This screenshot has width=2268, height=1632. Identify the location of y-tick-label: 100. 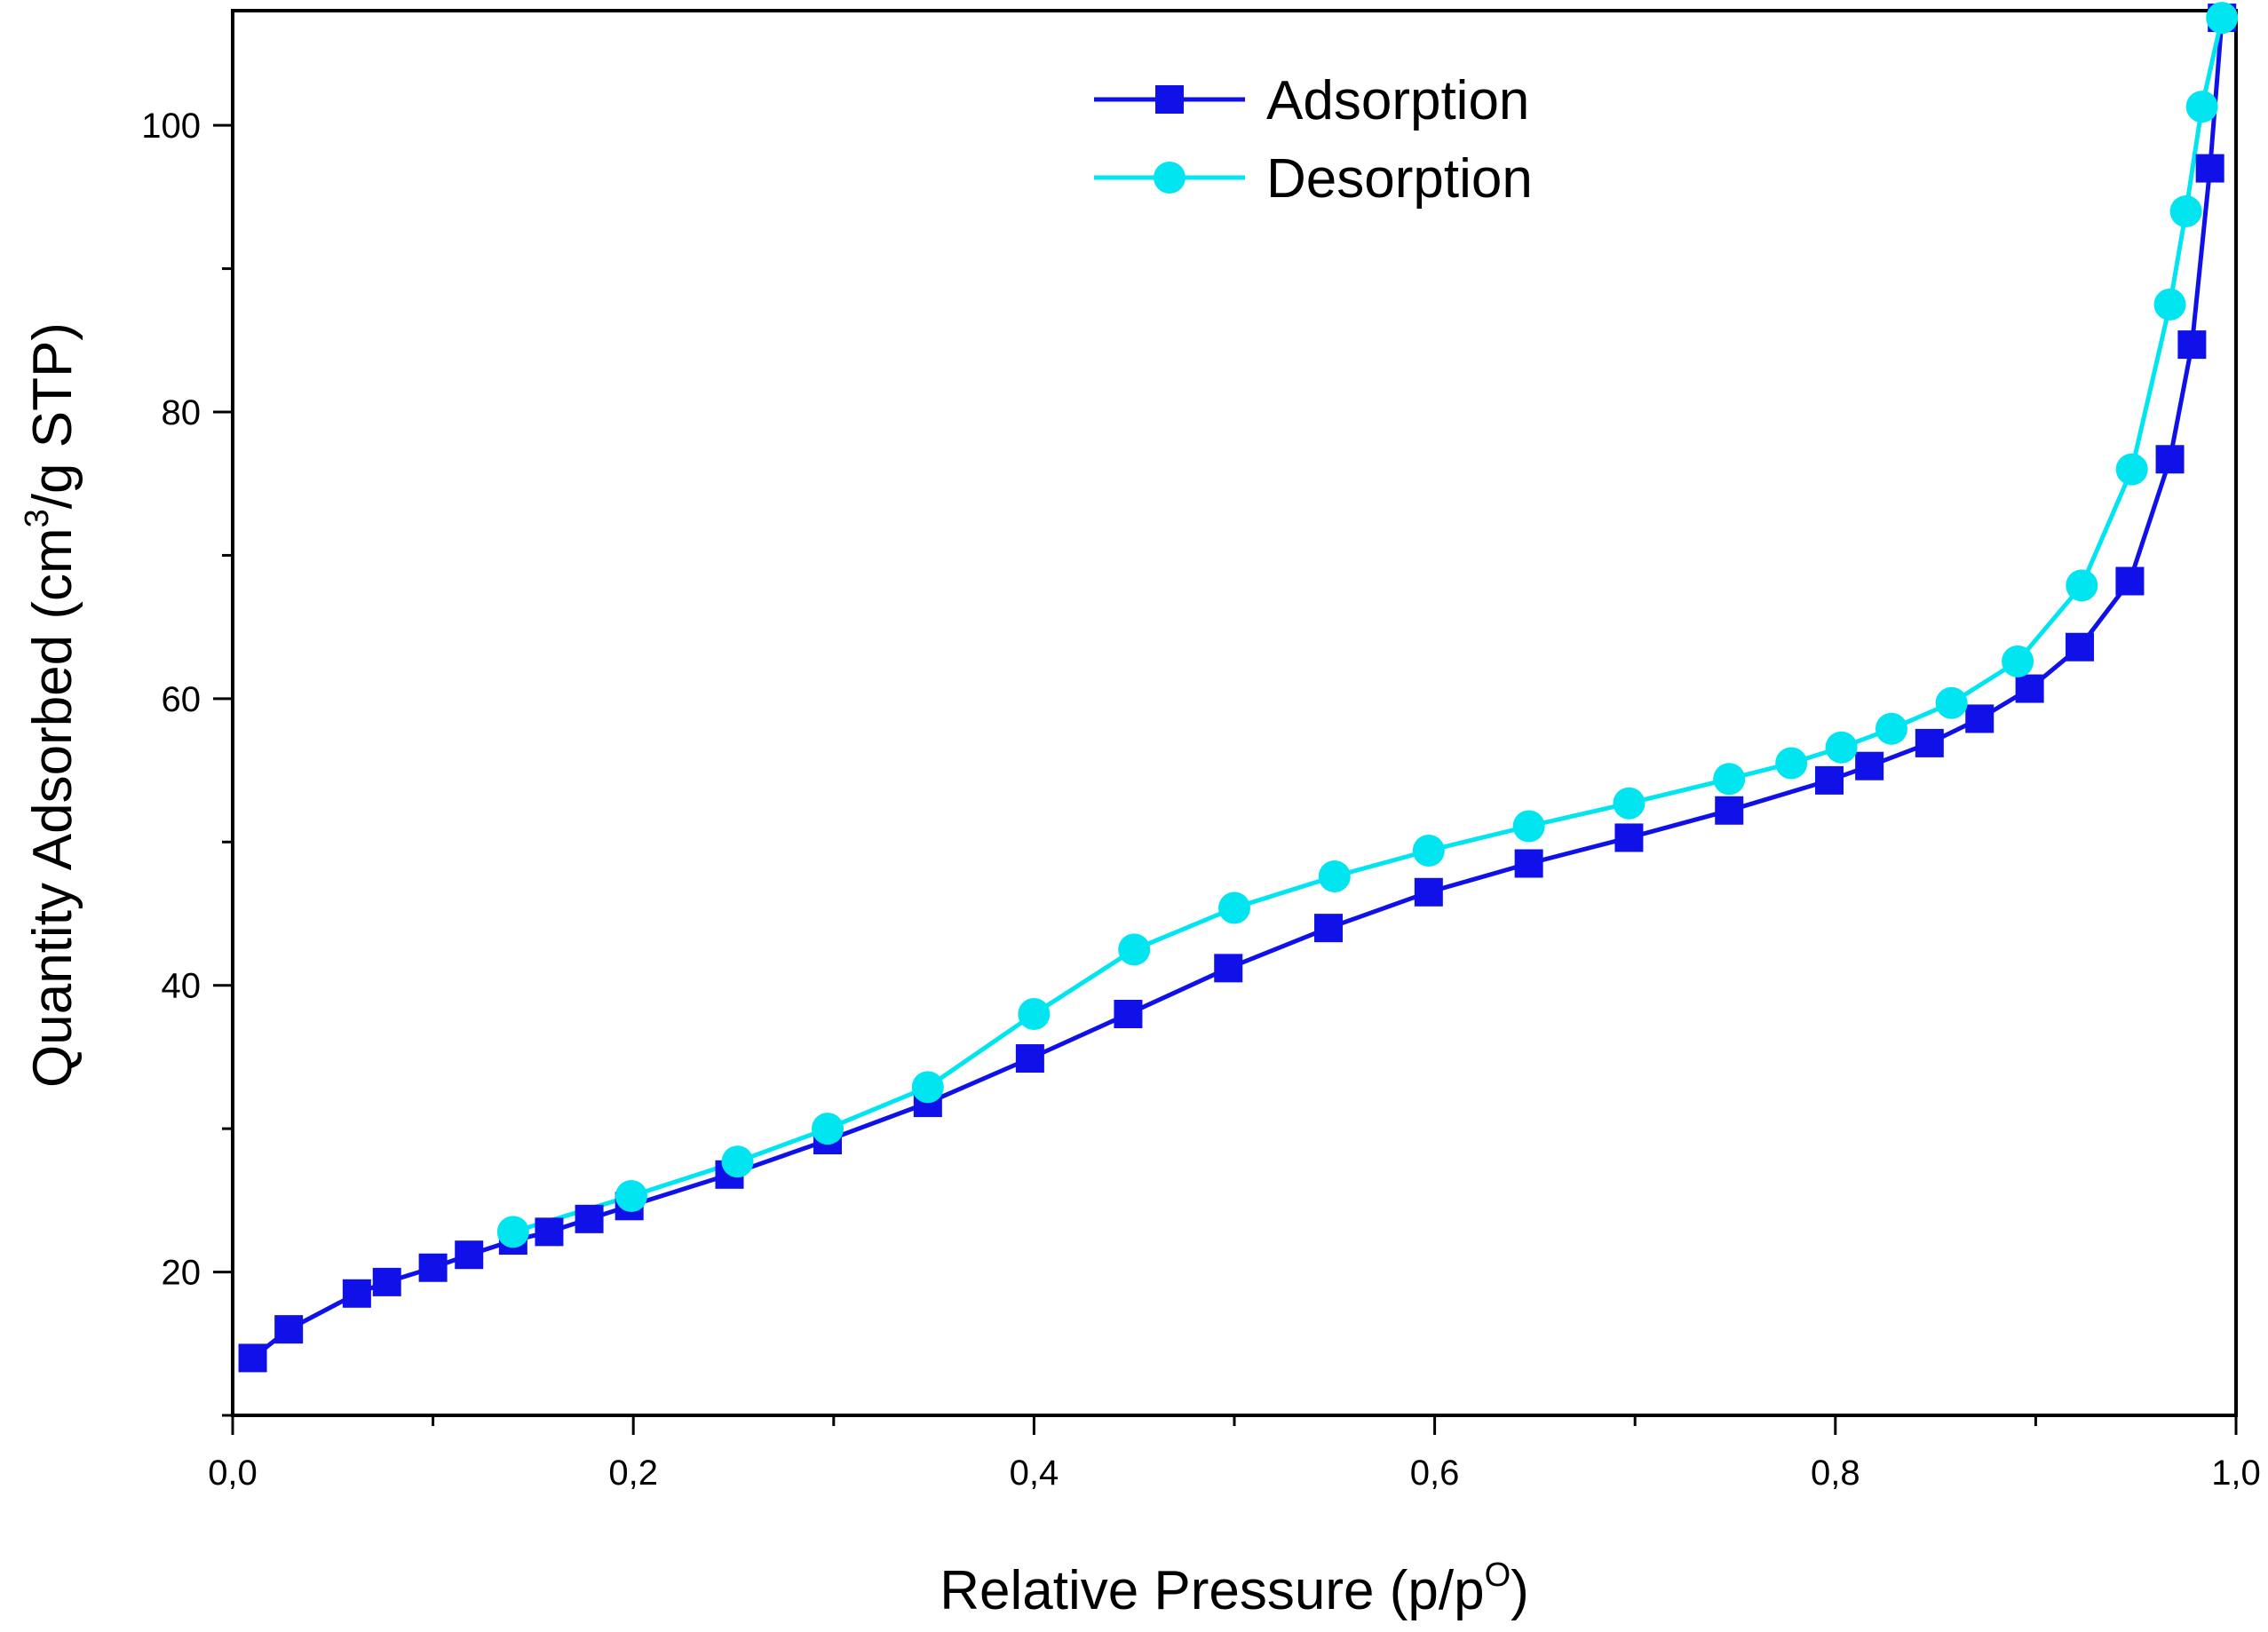
(171, 126).